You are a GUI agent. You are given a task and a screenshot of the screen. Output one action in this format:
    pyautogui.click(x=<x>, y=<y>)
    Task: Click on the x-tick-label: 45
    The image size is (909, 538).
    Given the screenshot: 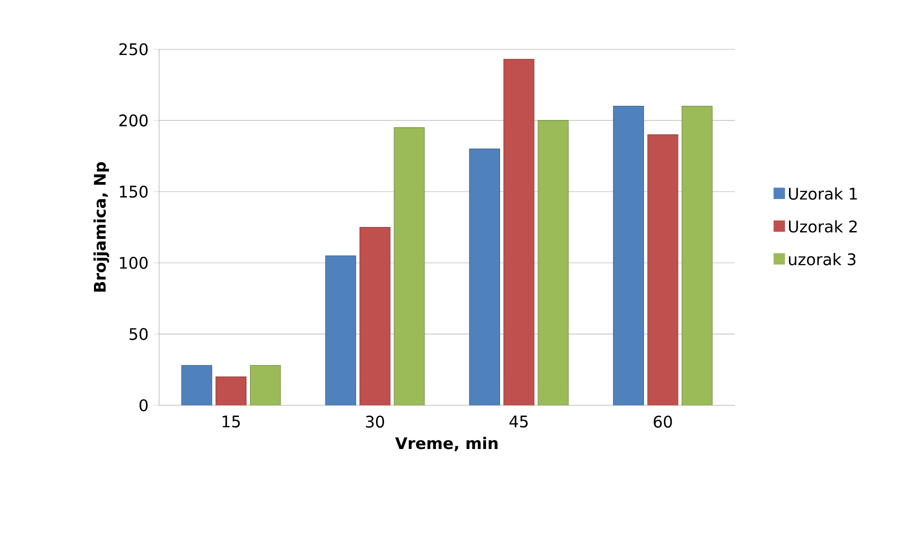 What is the action you would take?
    pyautogui.click(x=519, y=422)
    